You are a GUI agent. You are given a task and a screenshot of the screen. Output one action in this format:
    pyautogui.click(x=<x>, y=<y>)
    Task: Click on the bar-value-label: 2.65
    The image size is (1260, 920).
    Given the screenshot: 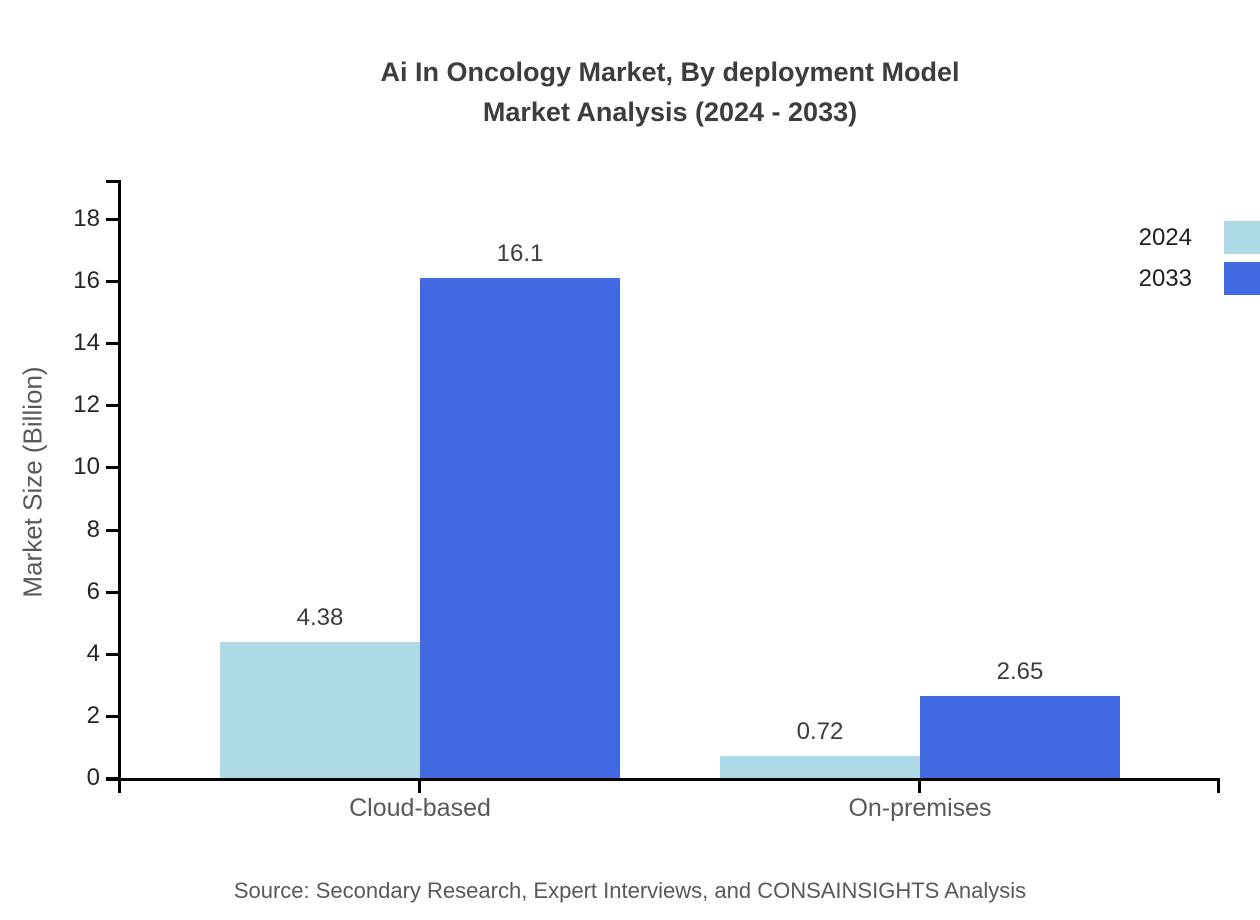 What is the action you would take?
    pyautogui.click(x=1020, y=671)
    